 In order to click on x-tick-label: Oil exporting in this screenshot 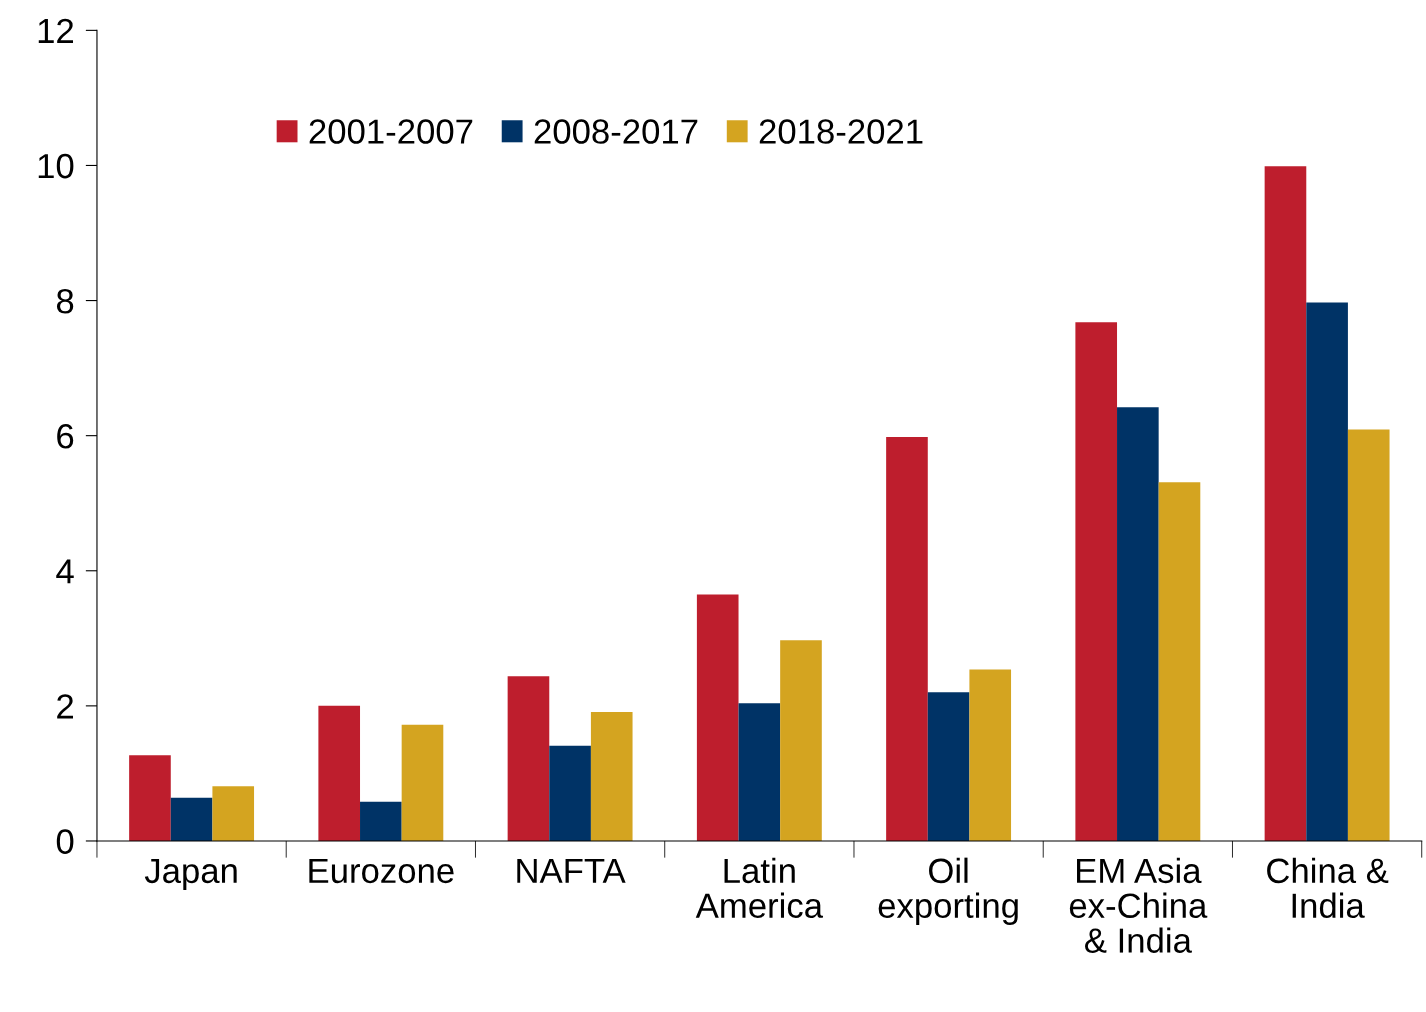, I will do `click(948, 891)`.